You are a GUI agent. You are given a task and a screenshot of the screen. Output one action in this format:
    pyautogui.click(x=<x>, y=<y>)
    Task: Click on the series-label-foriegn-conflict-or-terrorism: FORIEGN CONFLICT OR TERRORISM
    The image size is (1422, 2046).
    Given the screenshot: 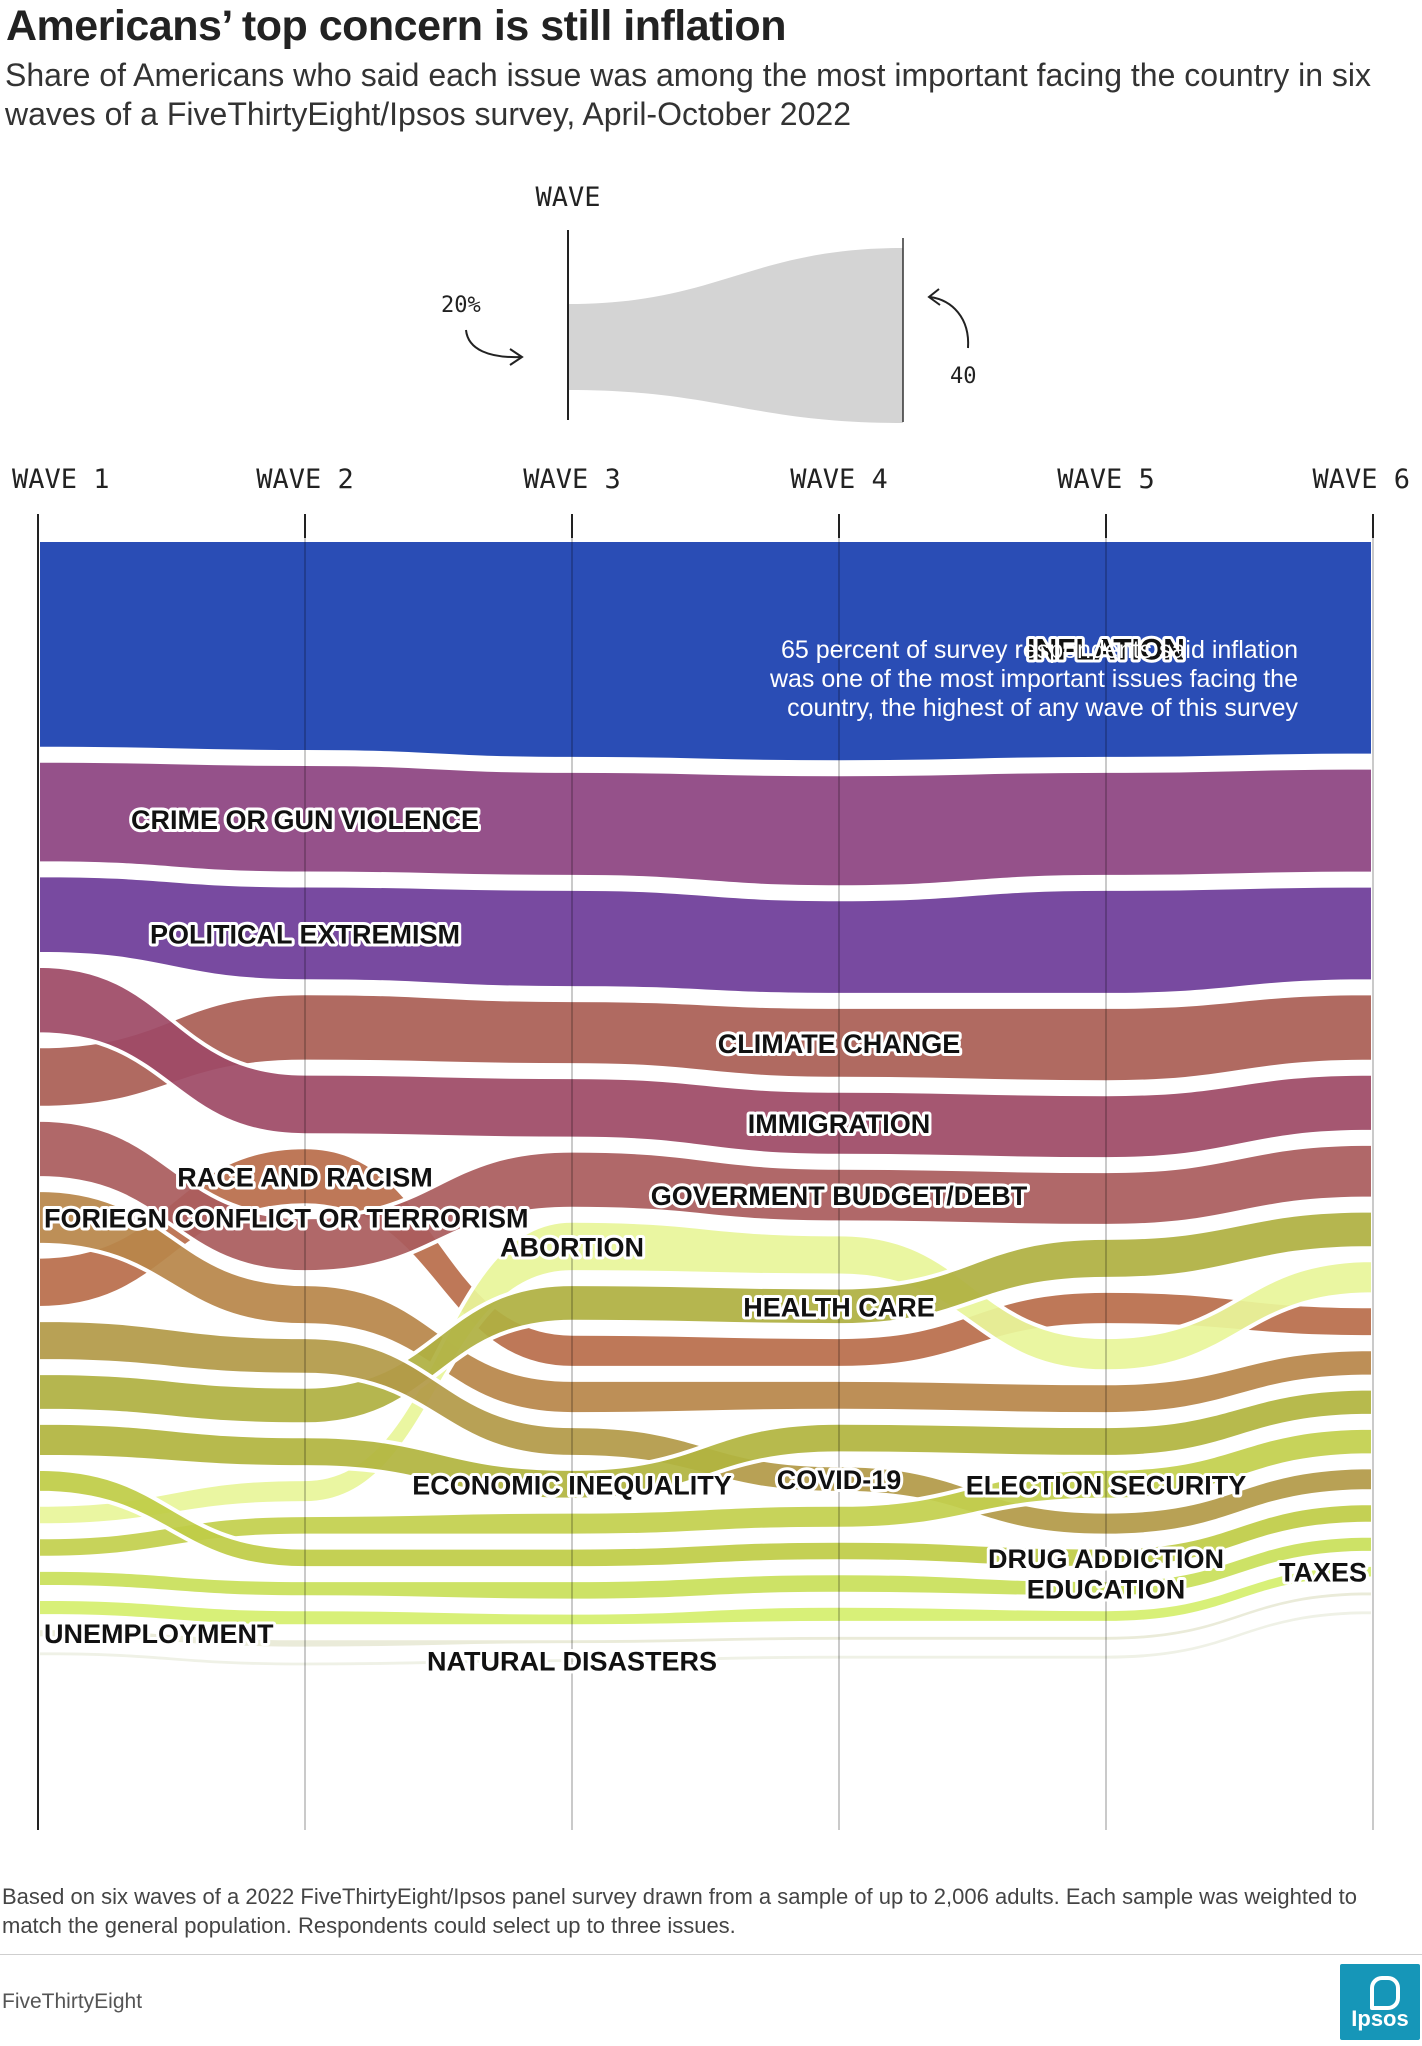 What is the action you would take?
    pyautogui.click(x=286, y=1218)
    